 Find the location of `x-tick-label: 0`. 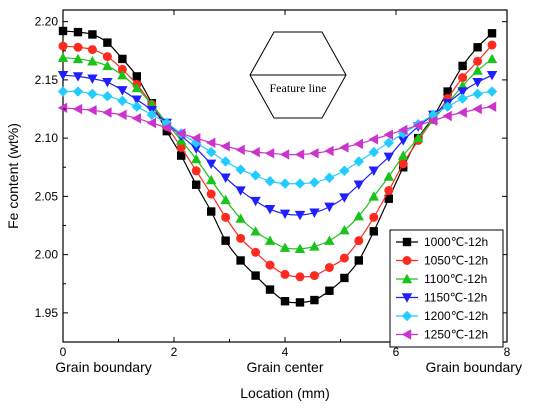

x-tick-label: 0 is located at coordinates (63, 352).